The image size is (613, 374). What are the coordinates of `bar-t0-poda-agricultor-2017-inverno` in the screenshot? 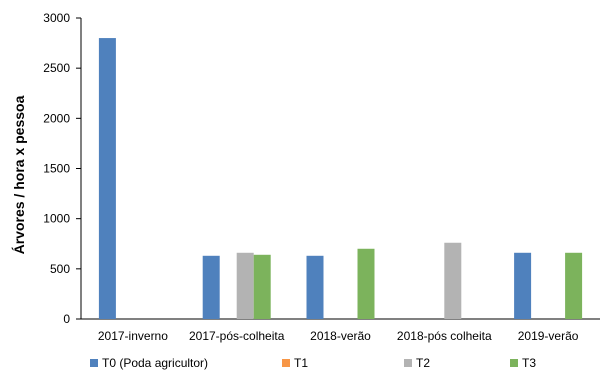 It's located at (107, 179).